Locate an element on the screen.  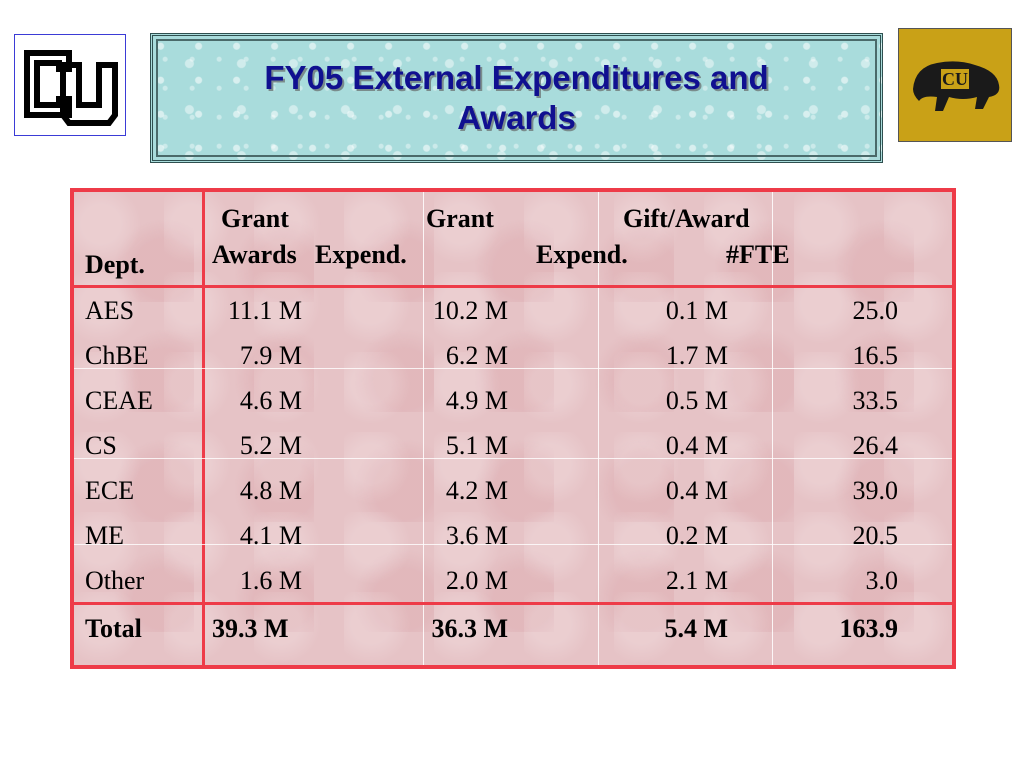
header-fte: #FTE is located at coordinates (758, 254).